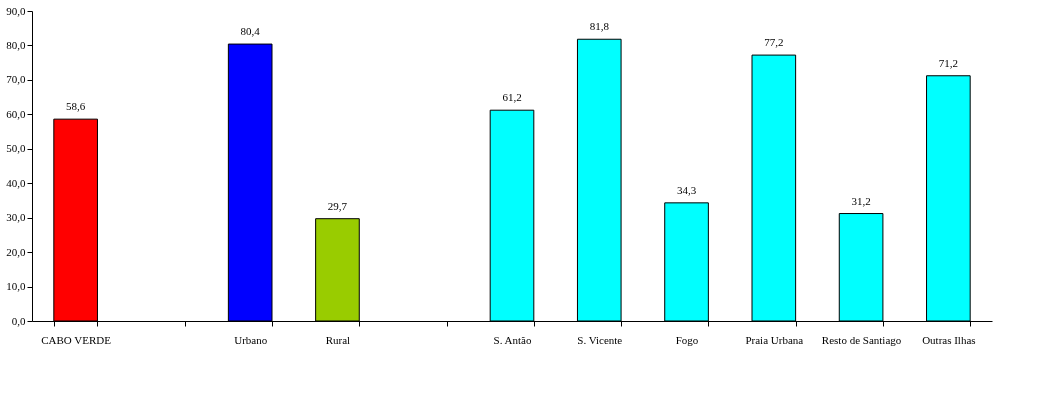 The height and width of the screenshot is (401, 1060). Describe the element at coordinates (251, 339) in the screenshot. I see `x-tick-label: Urbano` at that location.